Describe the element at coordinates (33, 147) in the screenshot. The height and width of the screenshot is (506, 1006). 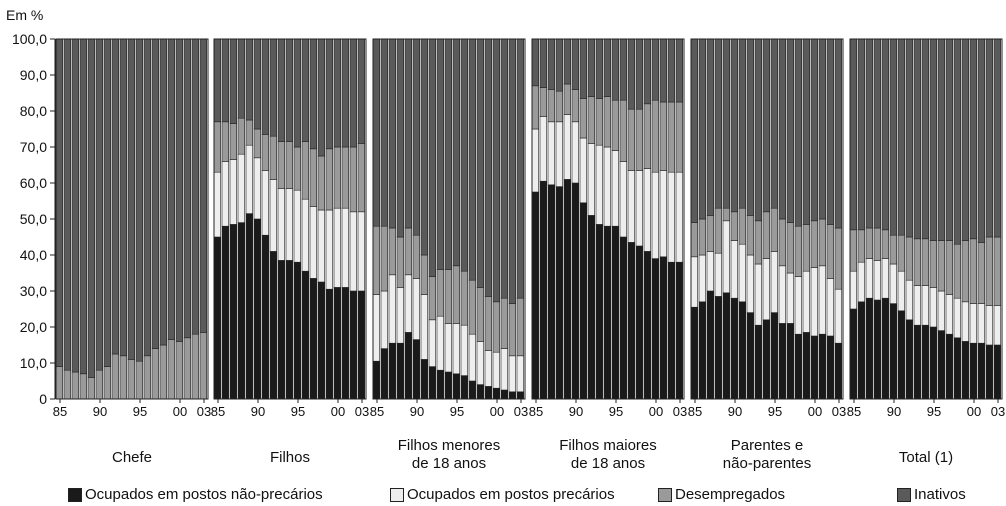
I see `y-tick-label: 70,0` at that location.